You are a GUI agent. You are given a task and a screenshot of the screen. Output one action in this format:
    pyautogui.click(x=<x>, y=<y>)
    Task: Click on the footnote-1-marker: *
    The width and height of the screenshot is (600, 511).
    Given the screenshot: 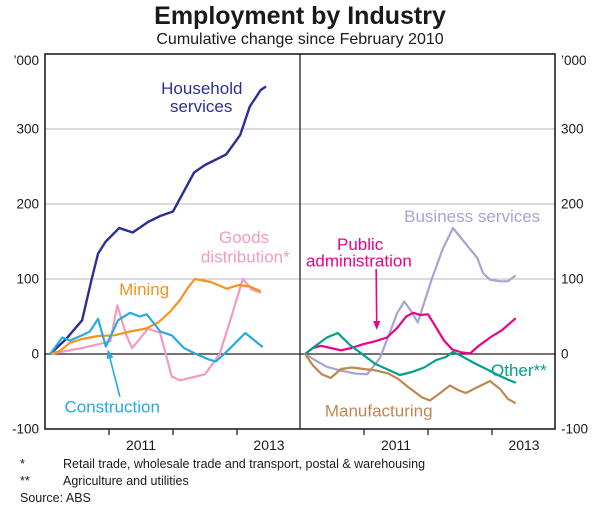 What is the action you would take?
    pyautogui.click(x=22, y=464)
    